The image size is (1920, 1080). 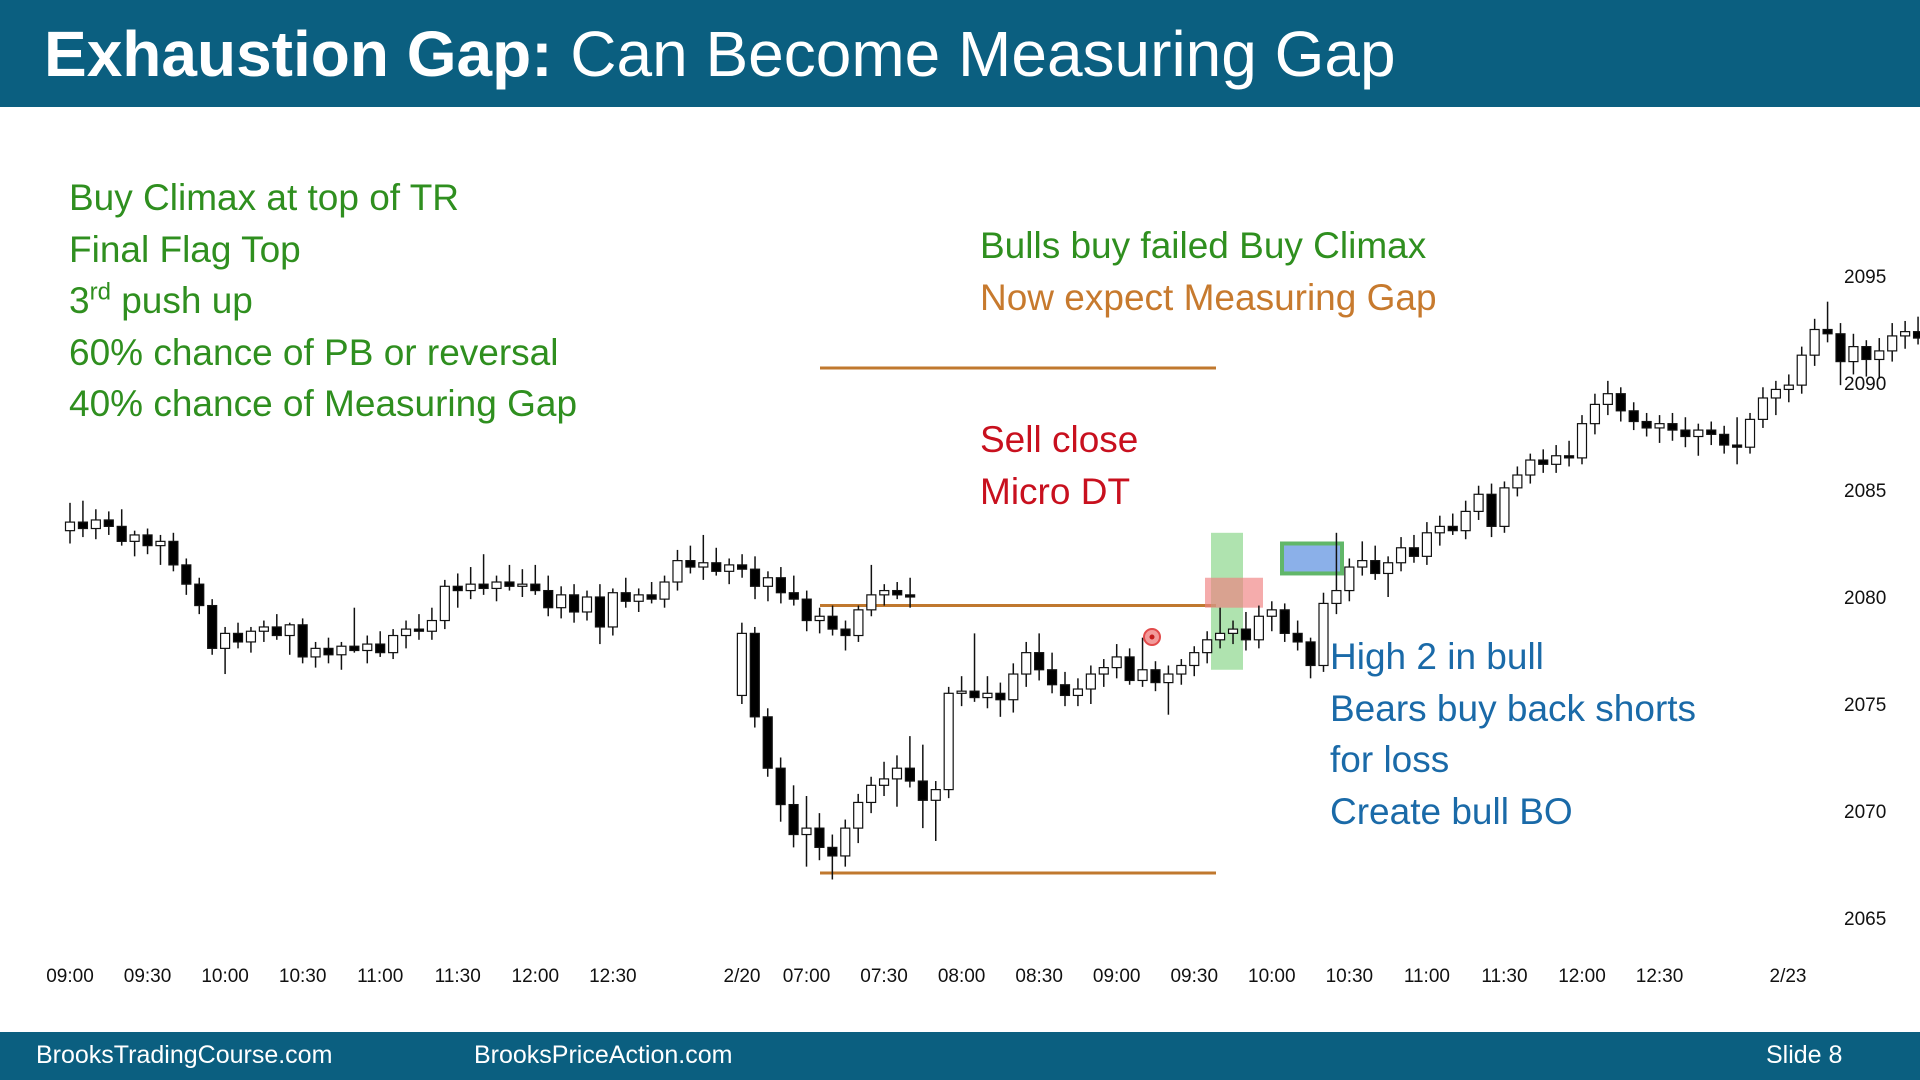 I want to click on slide-title-bold: Exhaustion Gap:, so click(x=298, y=54).